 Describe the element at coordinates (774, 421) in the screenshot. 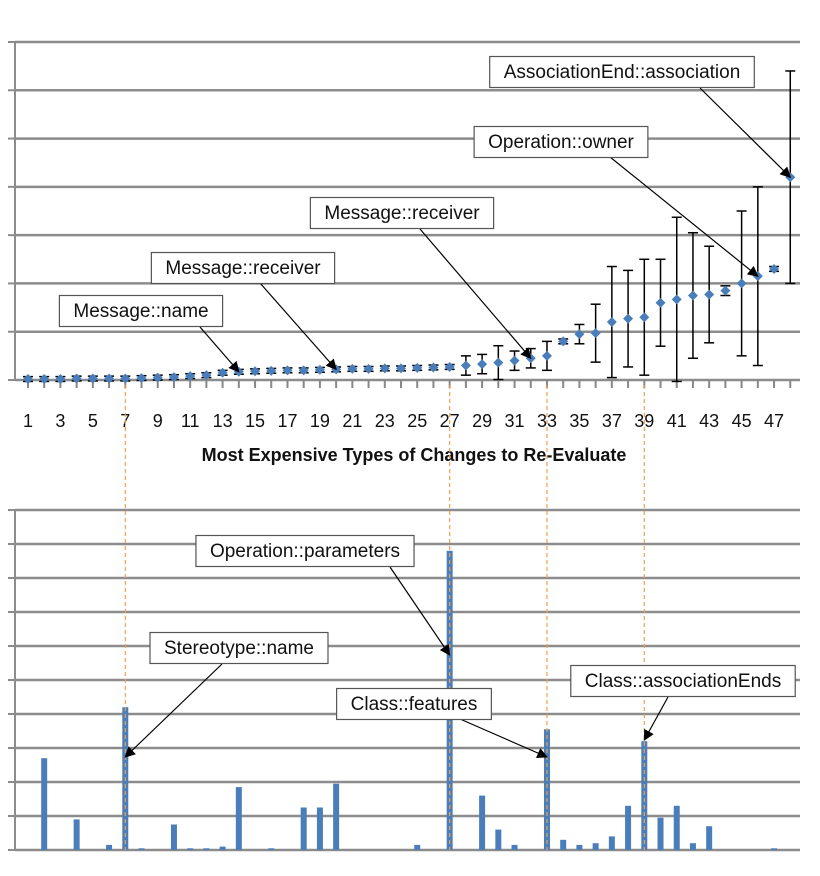

I see `x-tick-label: 47` at that location.